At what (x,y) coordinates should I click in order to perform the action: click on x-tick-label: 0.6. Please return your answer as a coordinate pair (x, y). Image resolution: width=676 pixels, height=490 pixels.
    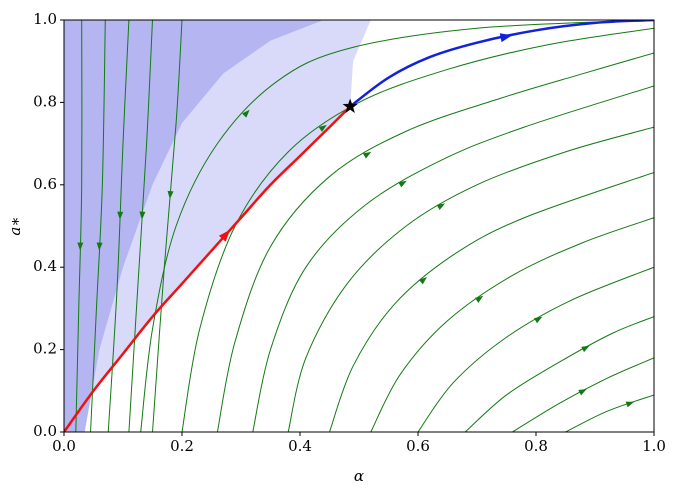
    Looking at the image, I should click on (418, 446).